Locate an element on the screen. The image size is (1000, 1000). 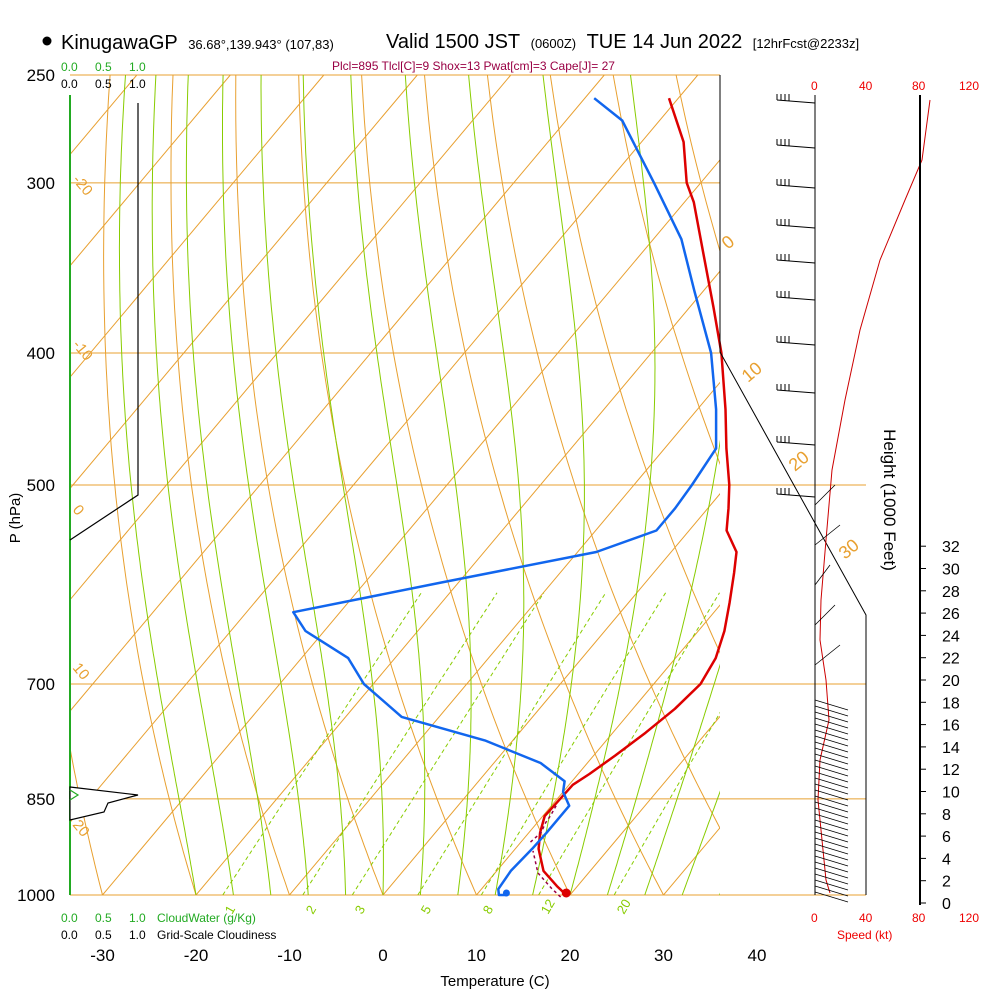
dry-adiabat-label: 20 is located at coordinates (799, 461).